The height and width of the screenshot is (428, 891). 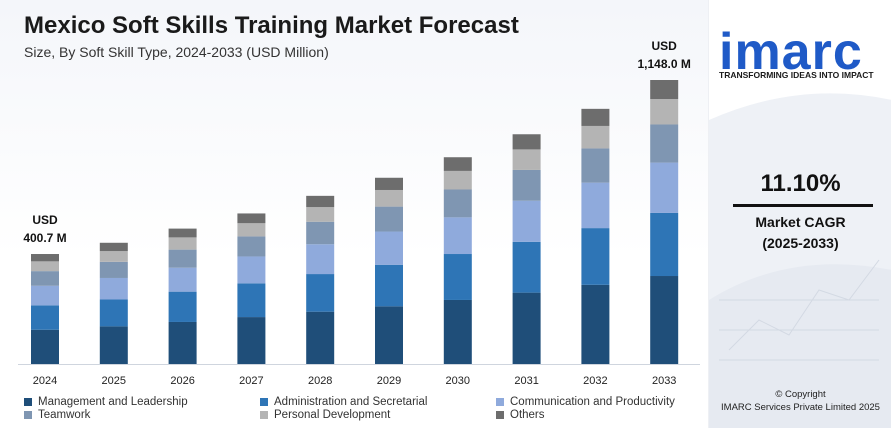 I want to click on cagr-period: (2025-2033), so click(x=800, y=243).